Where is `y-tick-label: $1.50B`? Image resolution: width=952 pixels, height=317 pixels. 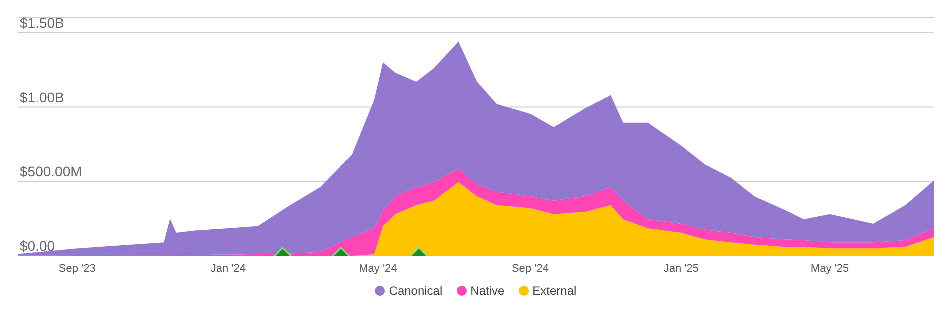
y-tick-label: $1.50B is located at coordinates (42, 22).